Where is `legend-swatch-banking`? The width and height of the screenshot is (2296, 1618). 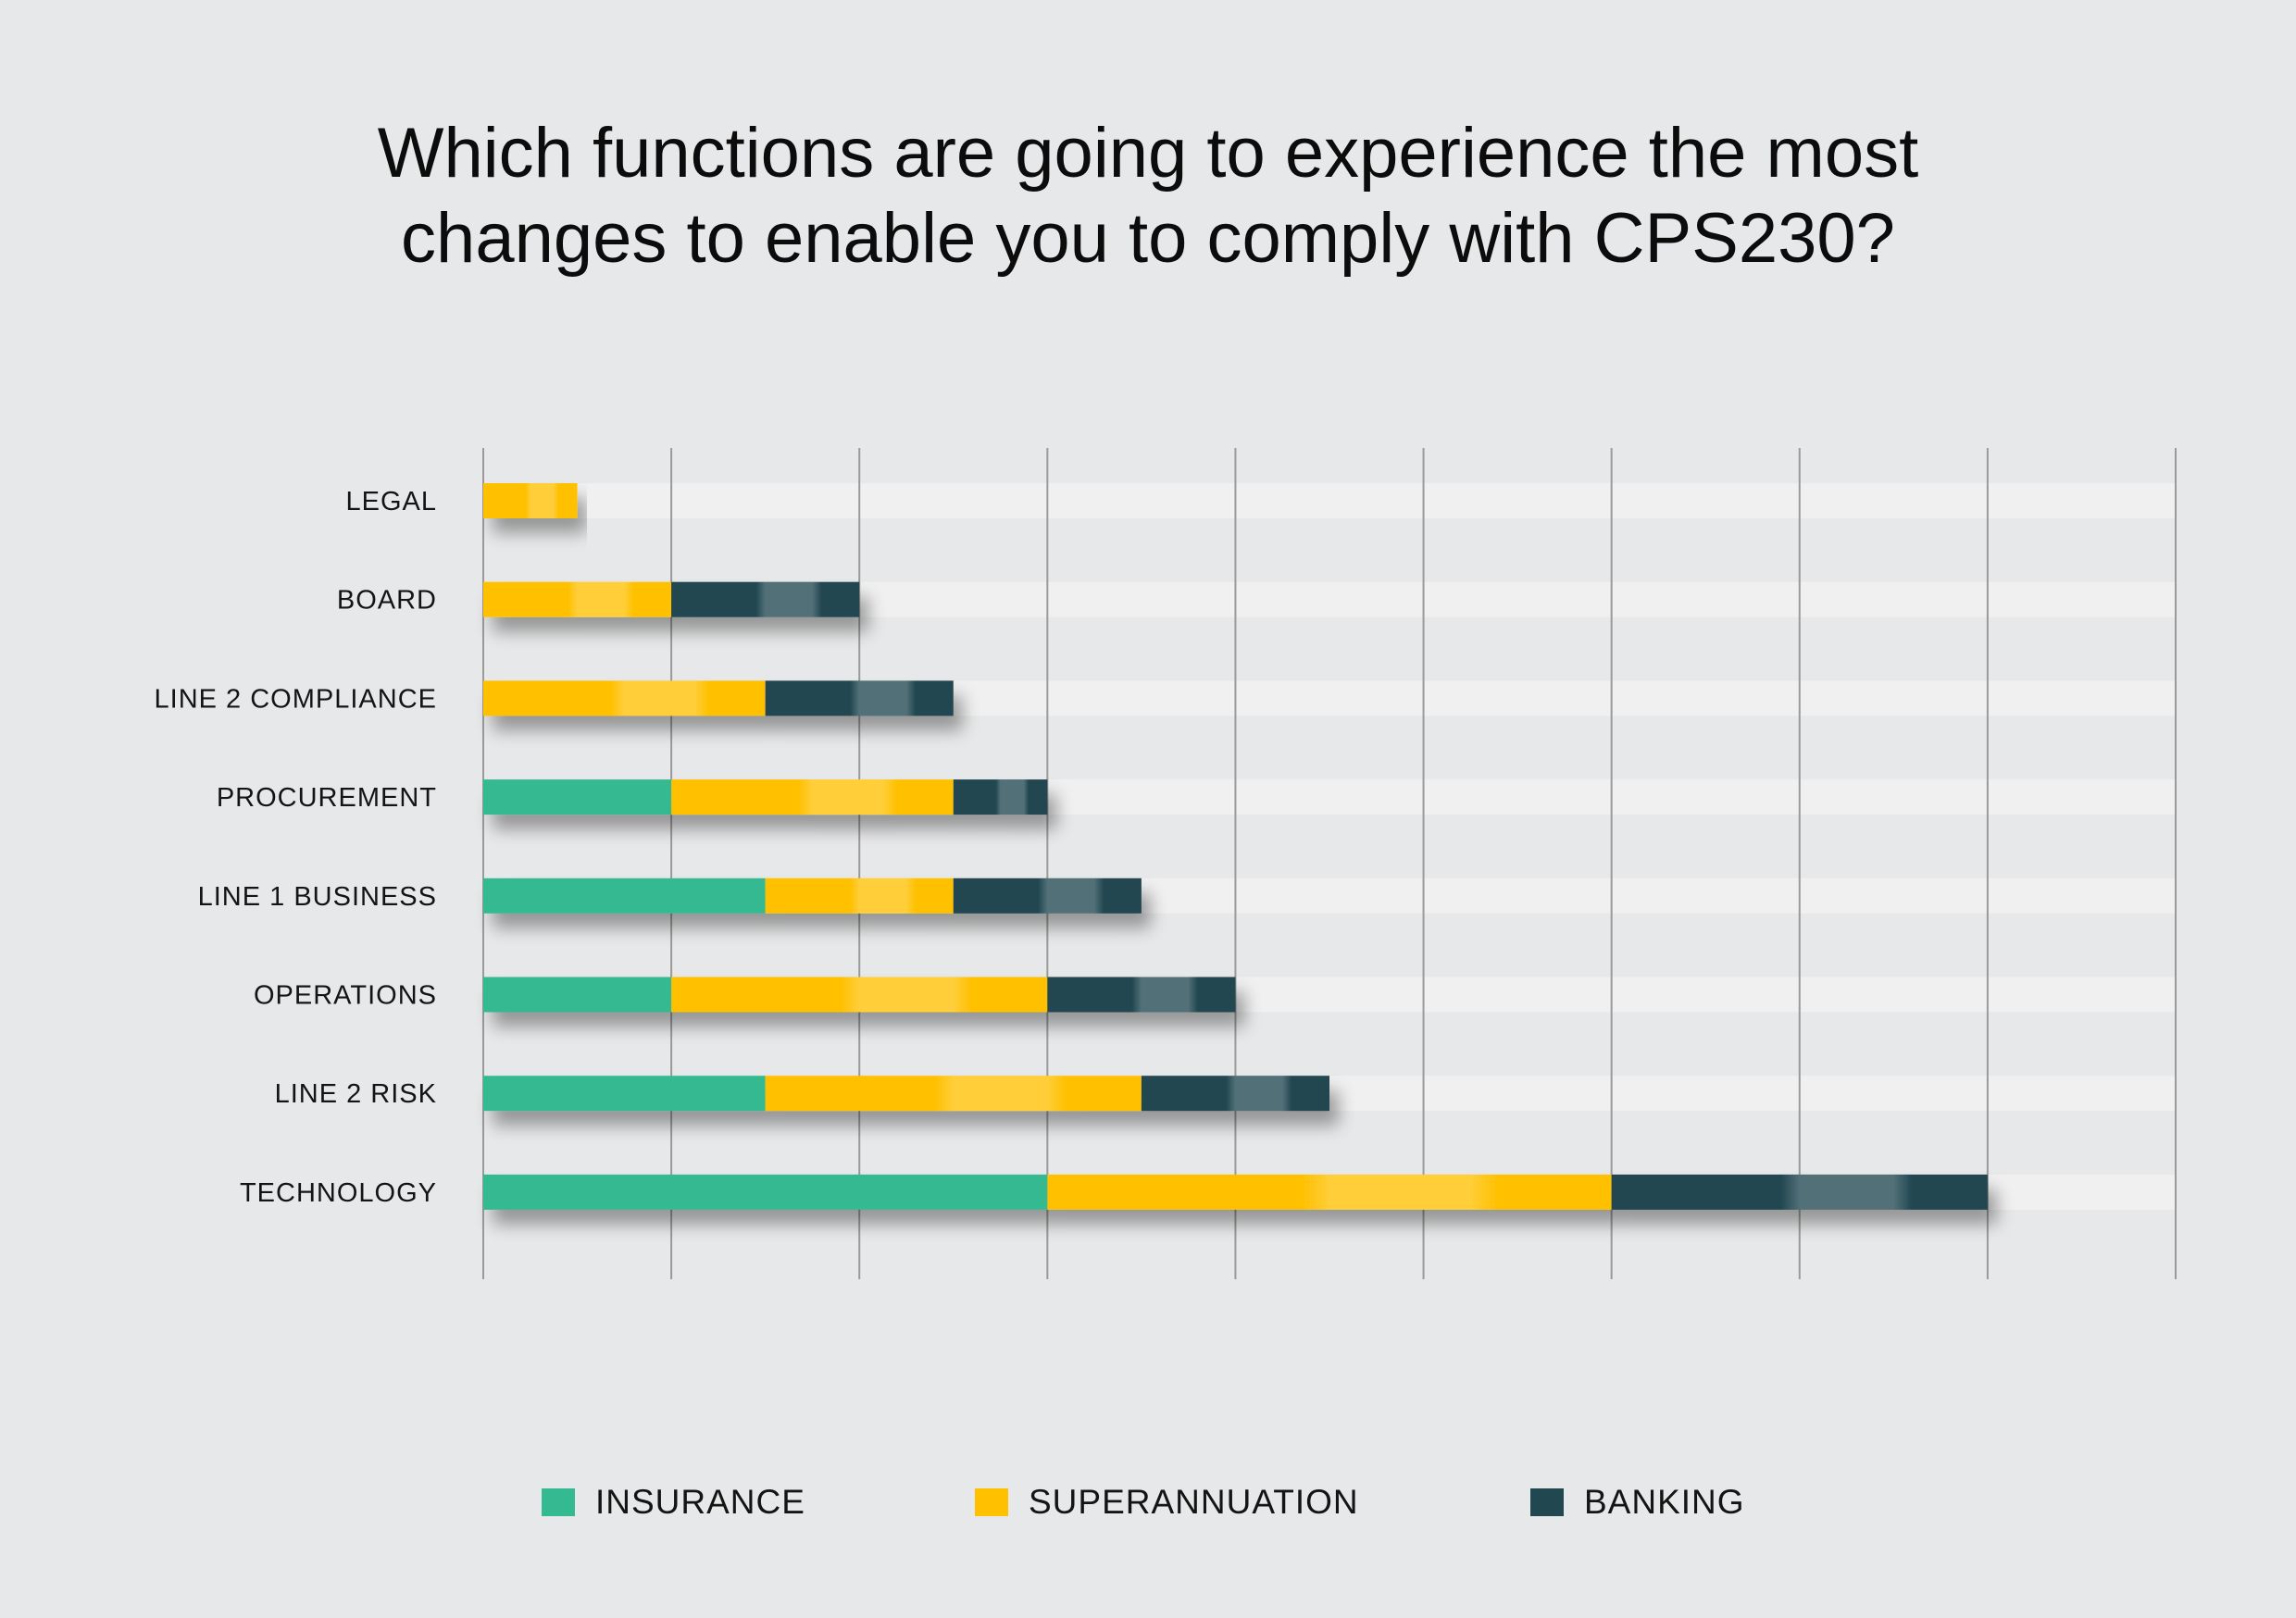 legend-swatch-banking is located at coordinates (1547, 1502).